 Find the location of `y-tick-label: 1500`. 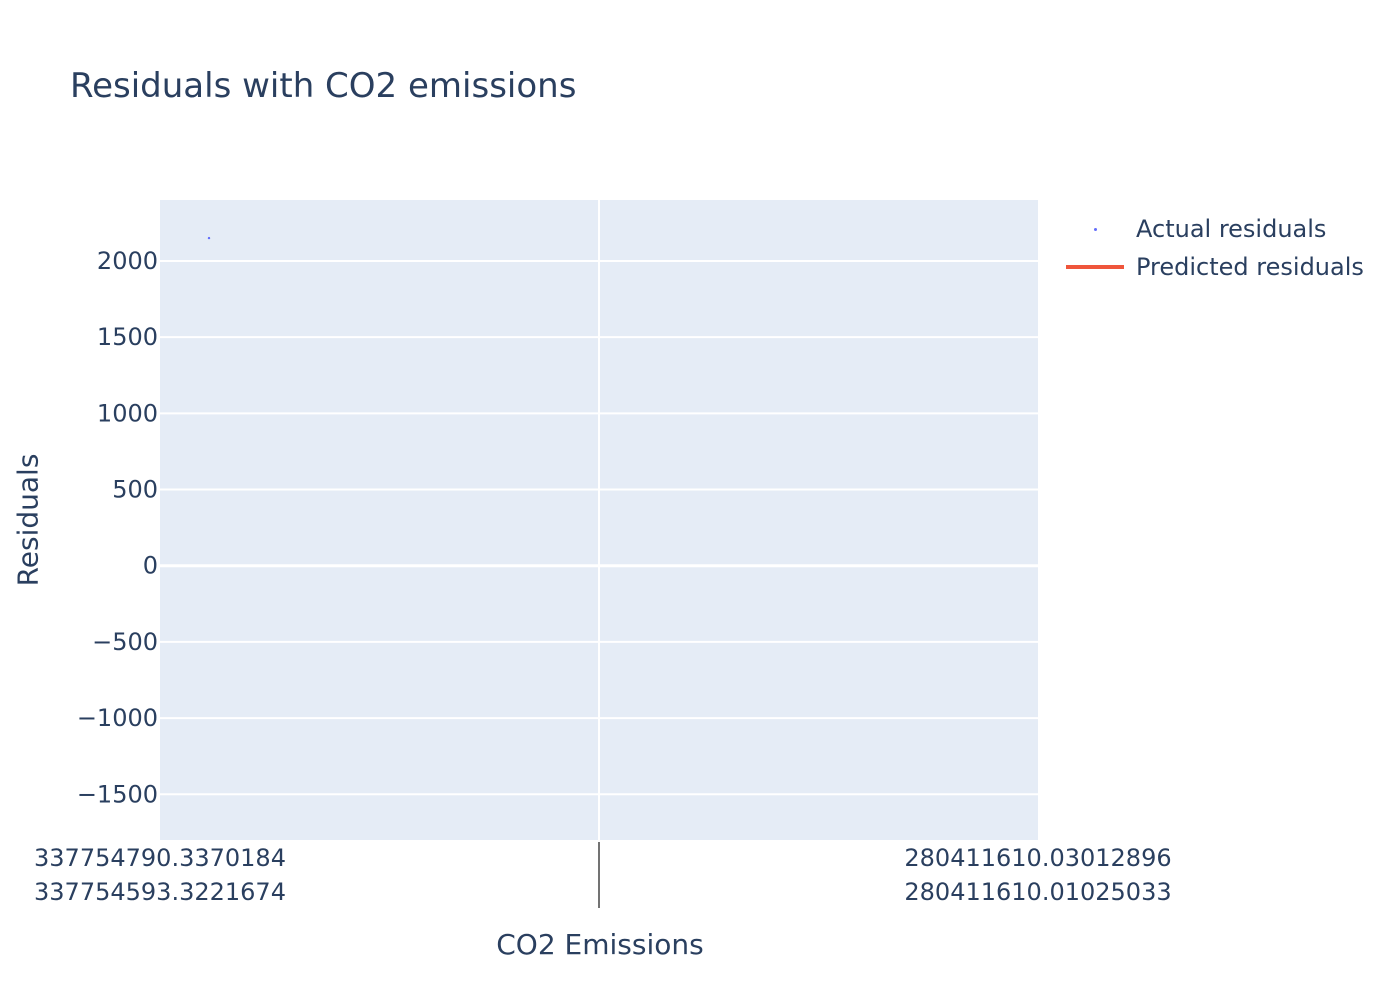

y-tick-label: 1500 is located at coordinates (127, 337).